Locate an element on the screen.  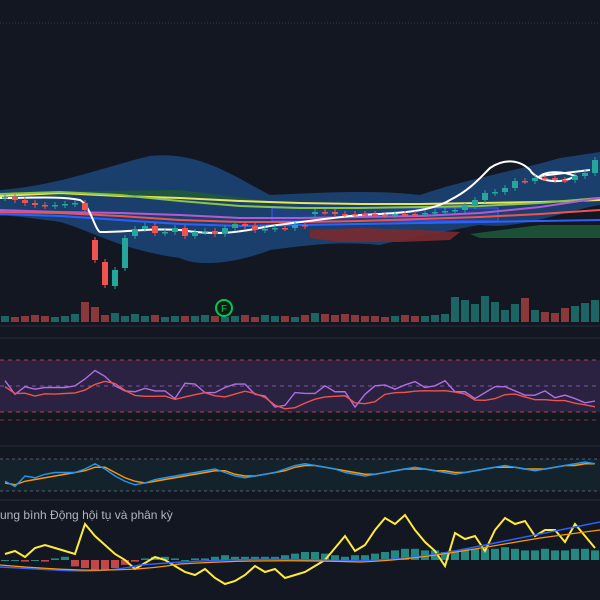
macd-pane is located at coordinates (300, 549).